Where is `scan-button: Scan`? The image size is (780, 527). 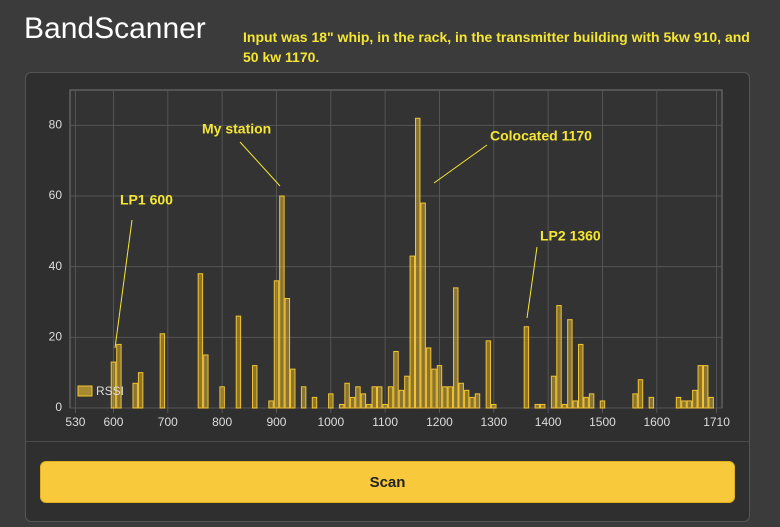
scan-button: Scan is located at coordinates (387, 482).